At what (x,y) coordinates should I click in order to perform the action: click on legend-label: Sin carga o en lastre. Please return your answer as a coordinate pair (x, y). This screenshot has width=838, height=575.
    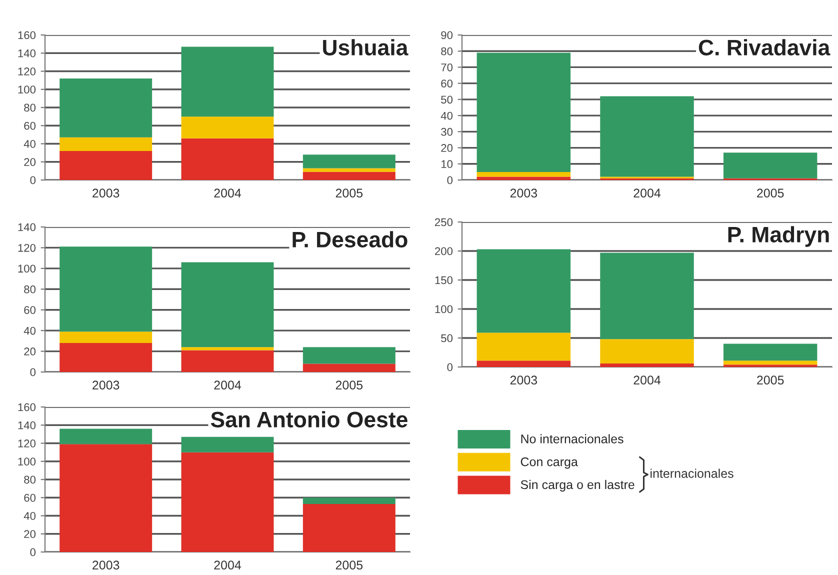
    Looking at the image, I should click on (577, 486).